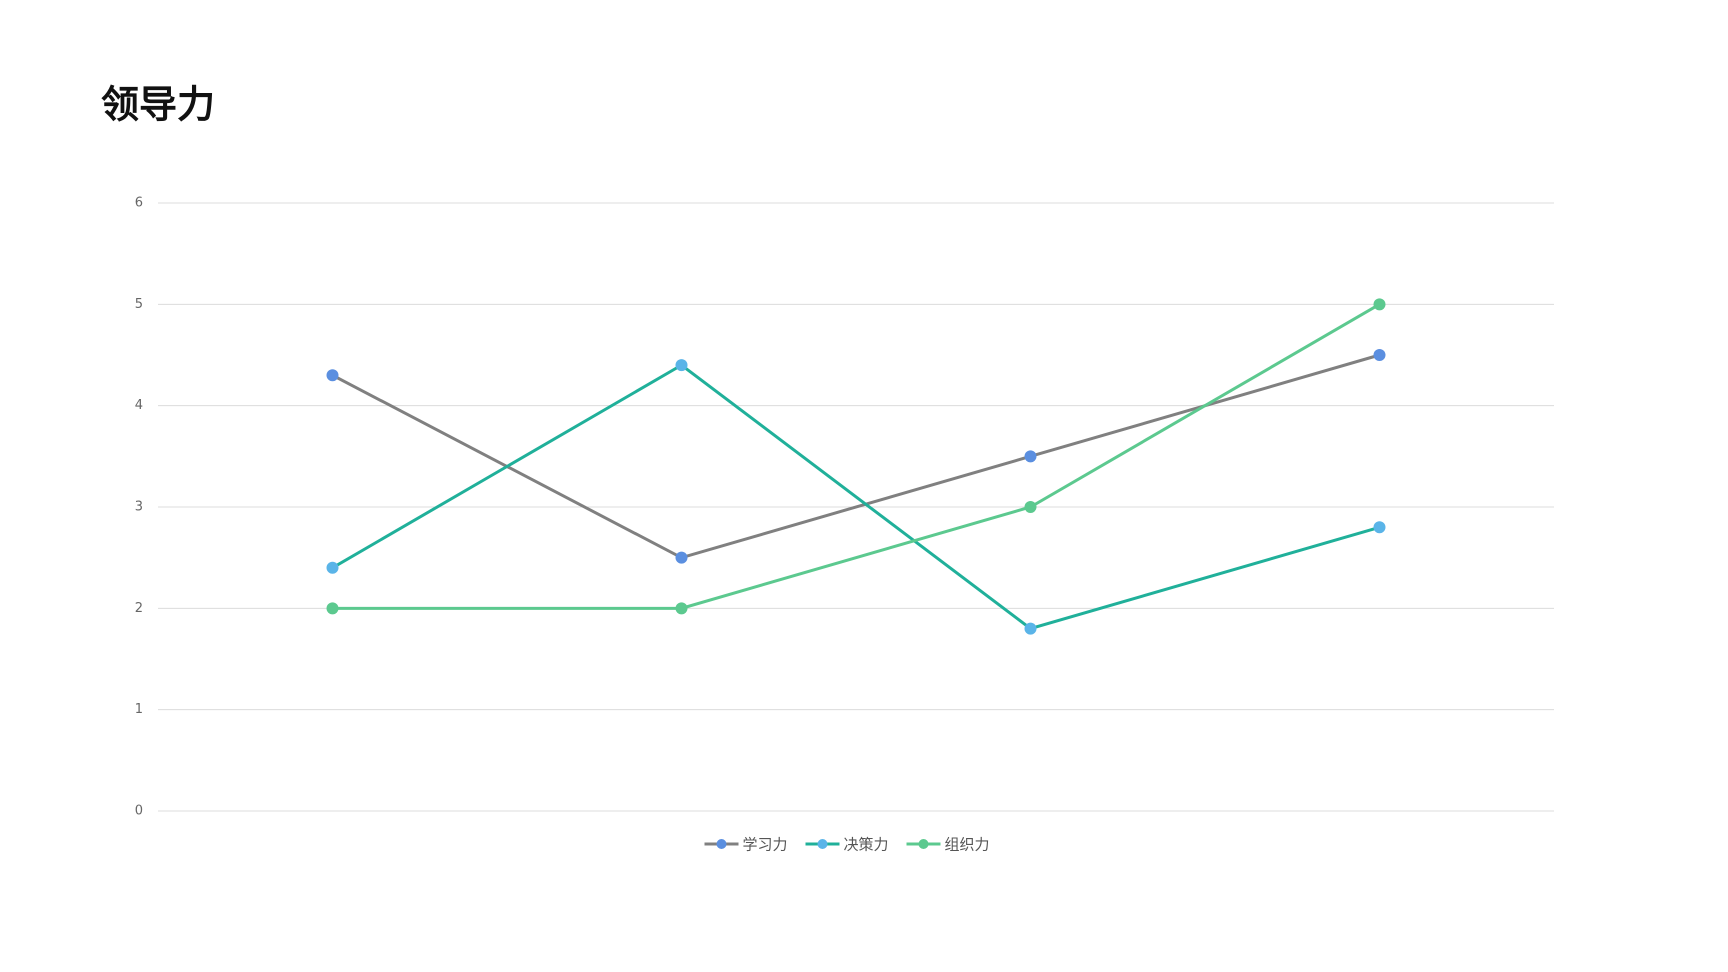 This screenshot has height=972, width=1728. Describe the element at coordinates (139, 507) in the screenshot. I see `y-tick-label: 3` at that location.